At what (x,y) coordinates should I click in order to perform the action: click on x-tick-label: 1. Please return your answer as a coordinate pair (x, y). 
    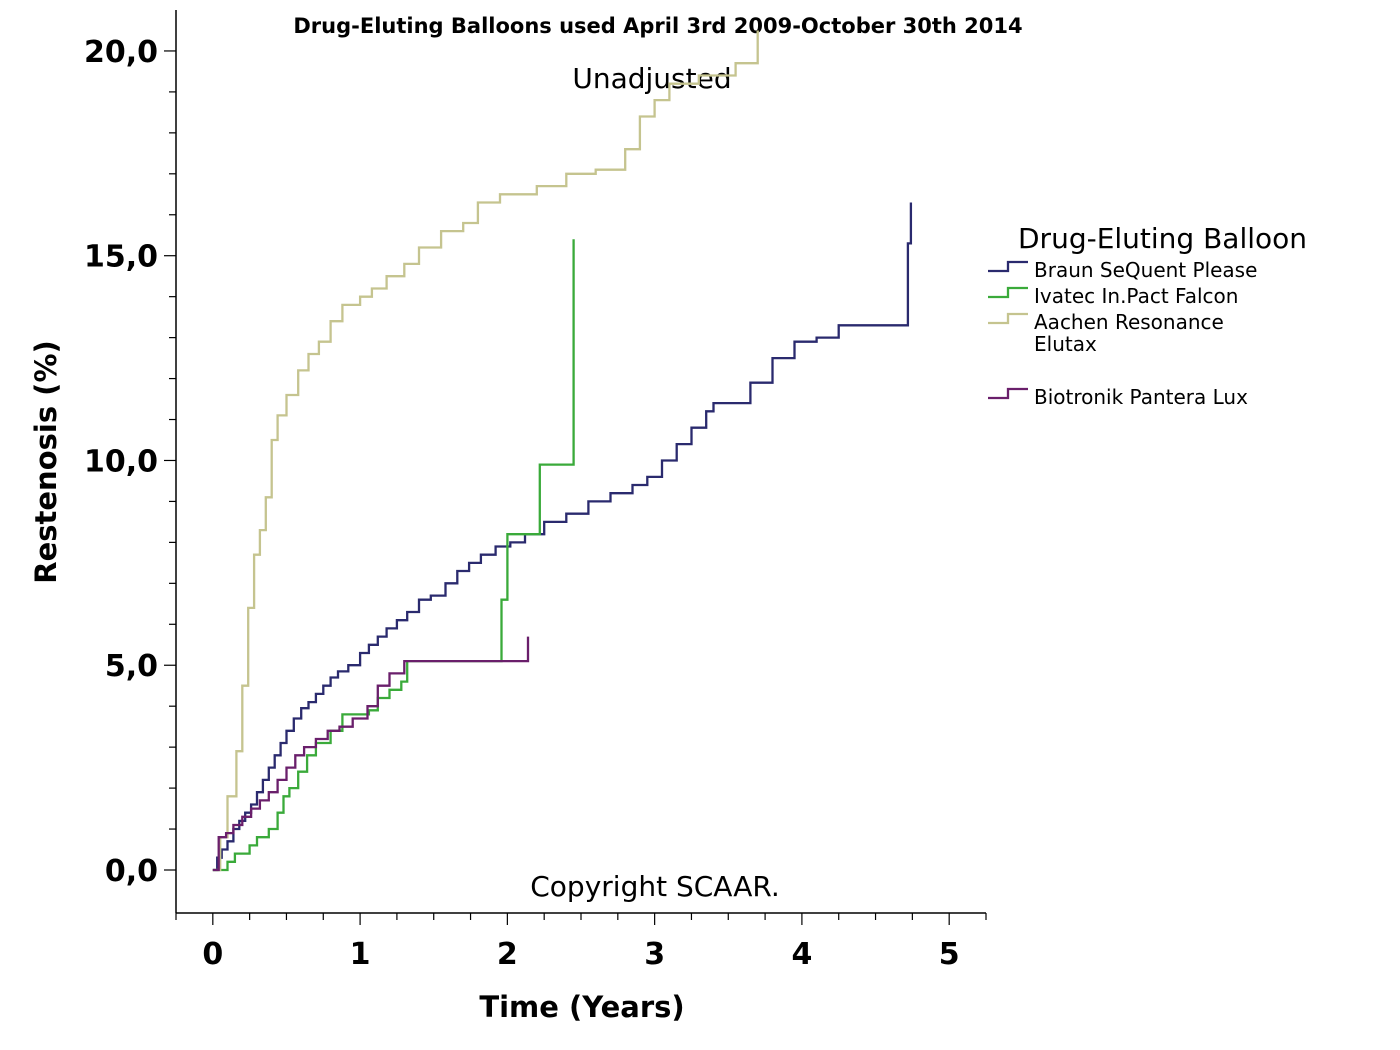
    Looking at the image, I should click on (360, 954).